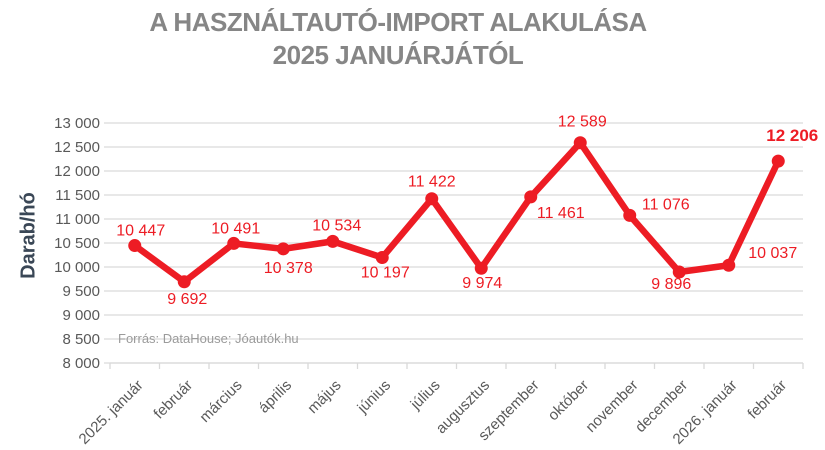  Describe the element at coordinates (611, 406) in the screenshot. I see `x-category-label: november` at that location.